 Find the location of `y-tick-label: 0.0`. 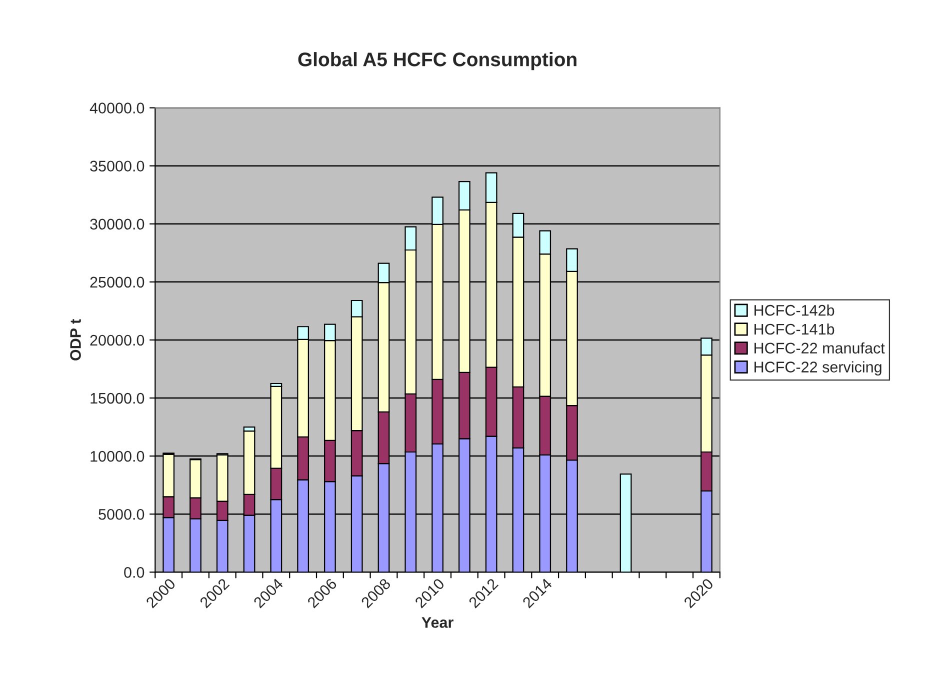

y-tick-label: 0.0 is located at coordinates (134, 572).